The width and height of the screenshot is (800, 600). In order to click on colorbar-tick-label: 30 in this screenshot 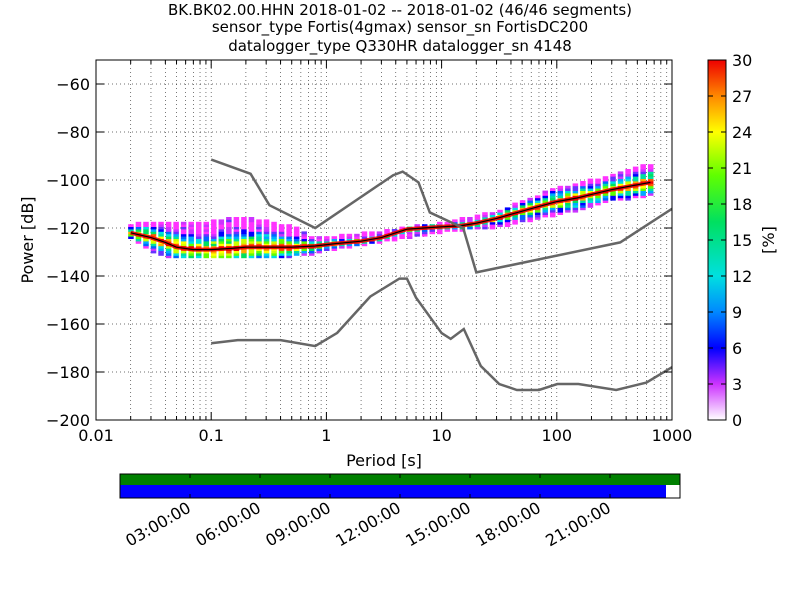, I will do `click(742, 60)`.